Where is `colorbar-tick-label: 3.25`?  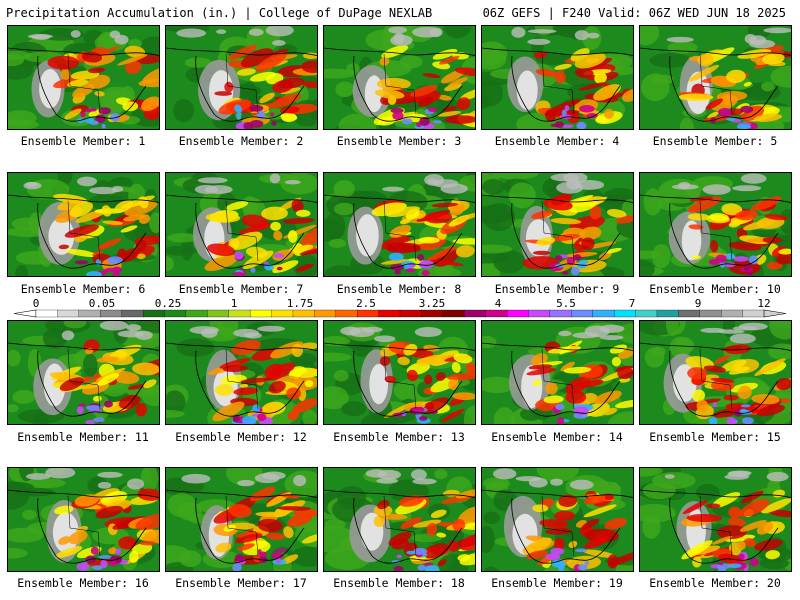 colorbar-tick-label: 3.25 is located at coordinates (432, 303).